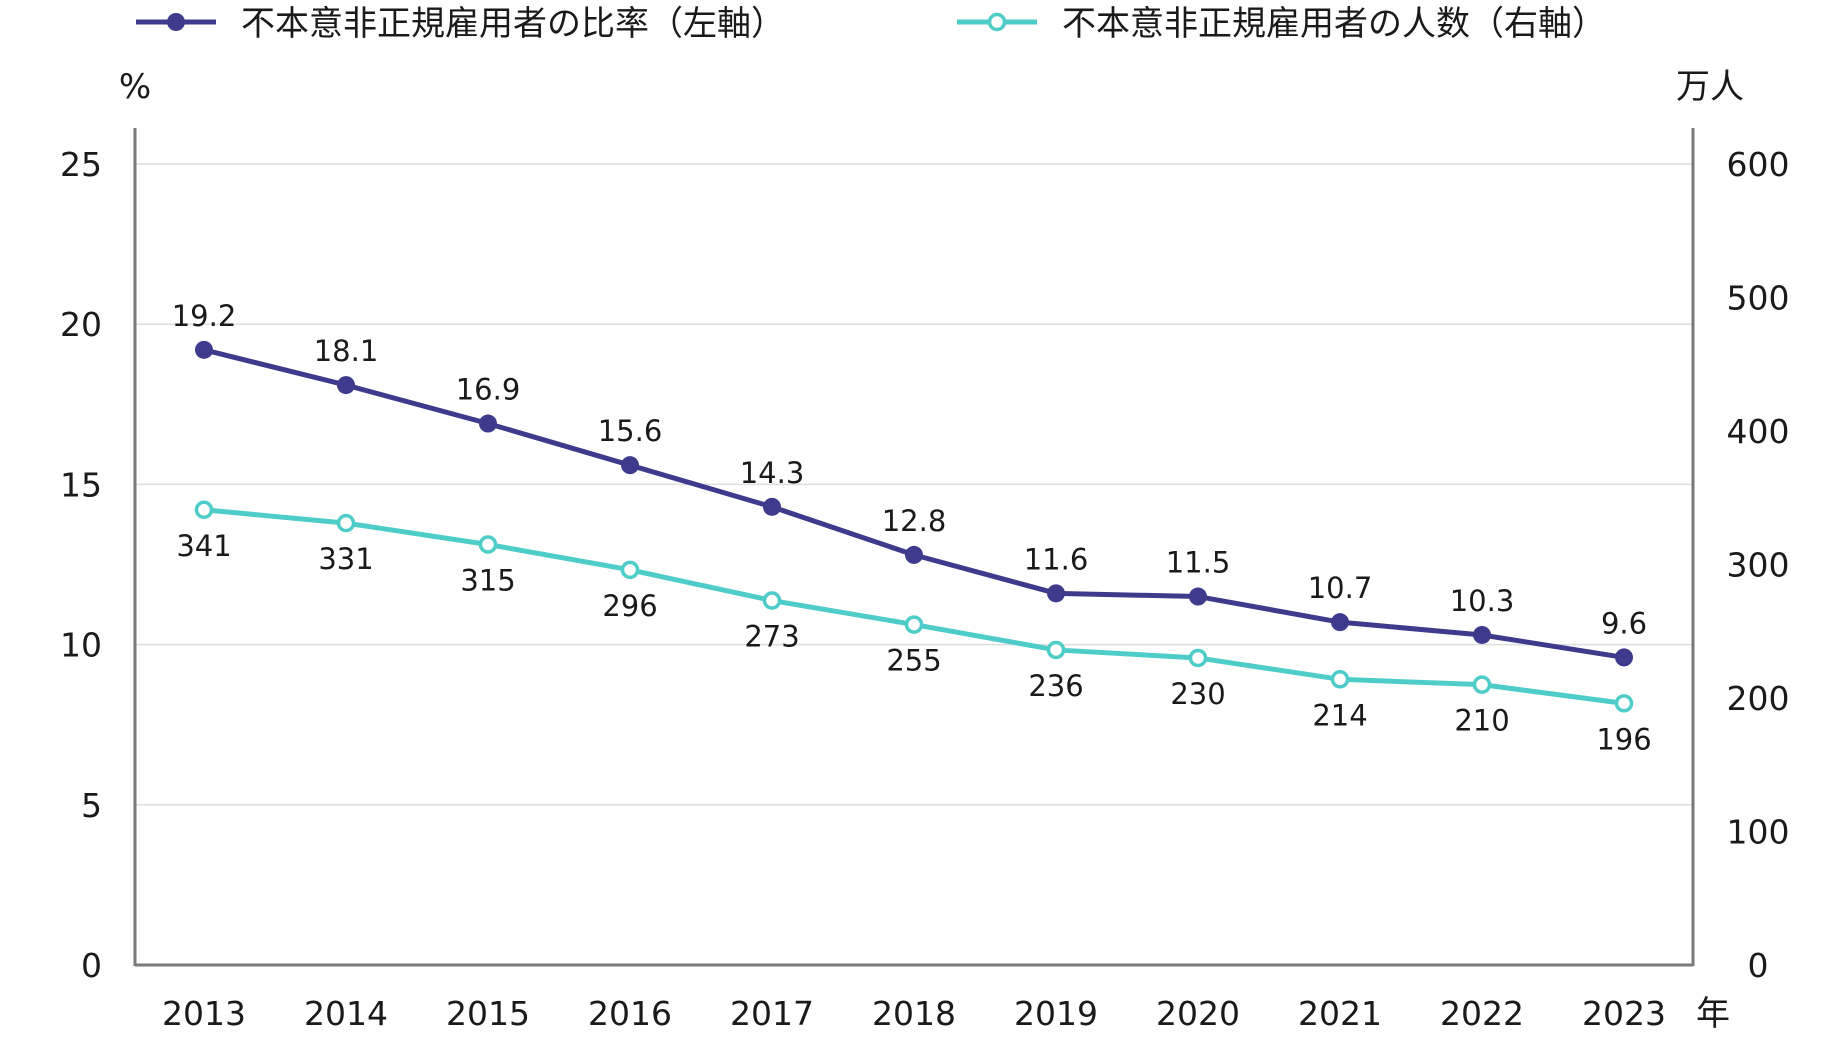  Describe the element at coordinates (1482, 601) in the screenshot. I see `data-label: 10.3` at that location.